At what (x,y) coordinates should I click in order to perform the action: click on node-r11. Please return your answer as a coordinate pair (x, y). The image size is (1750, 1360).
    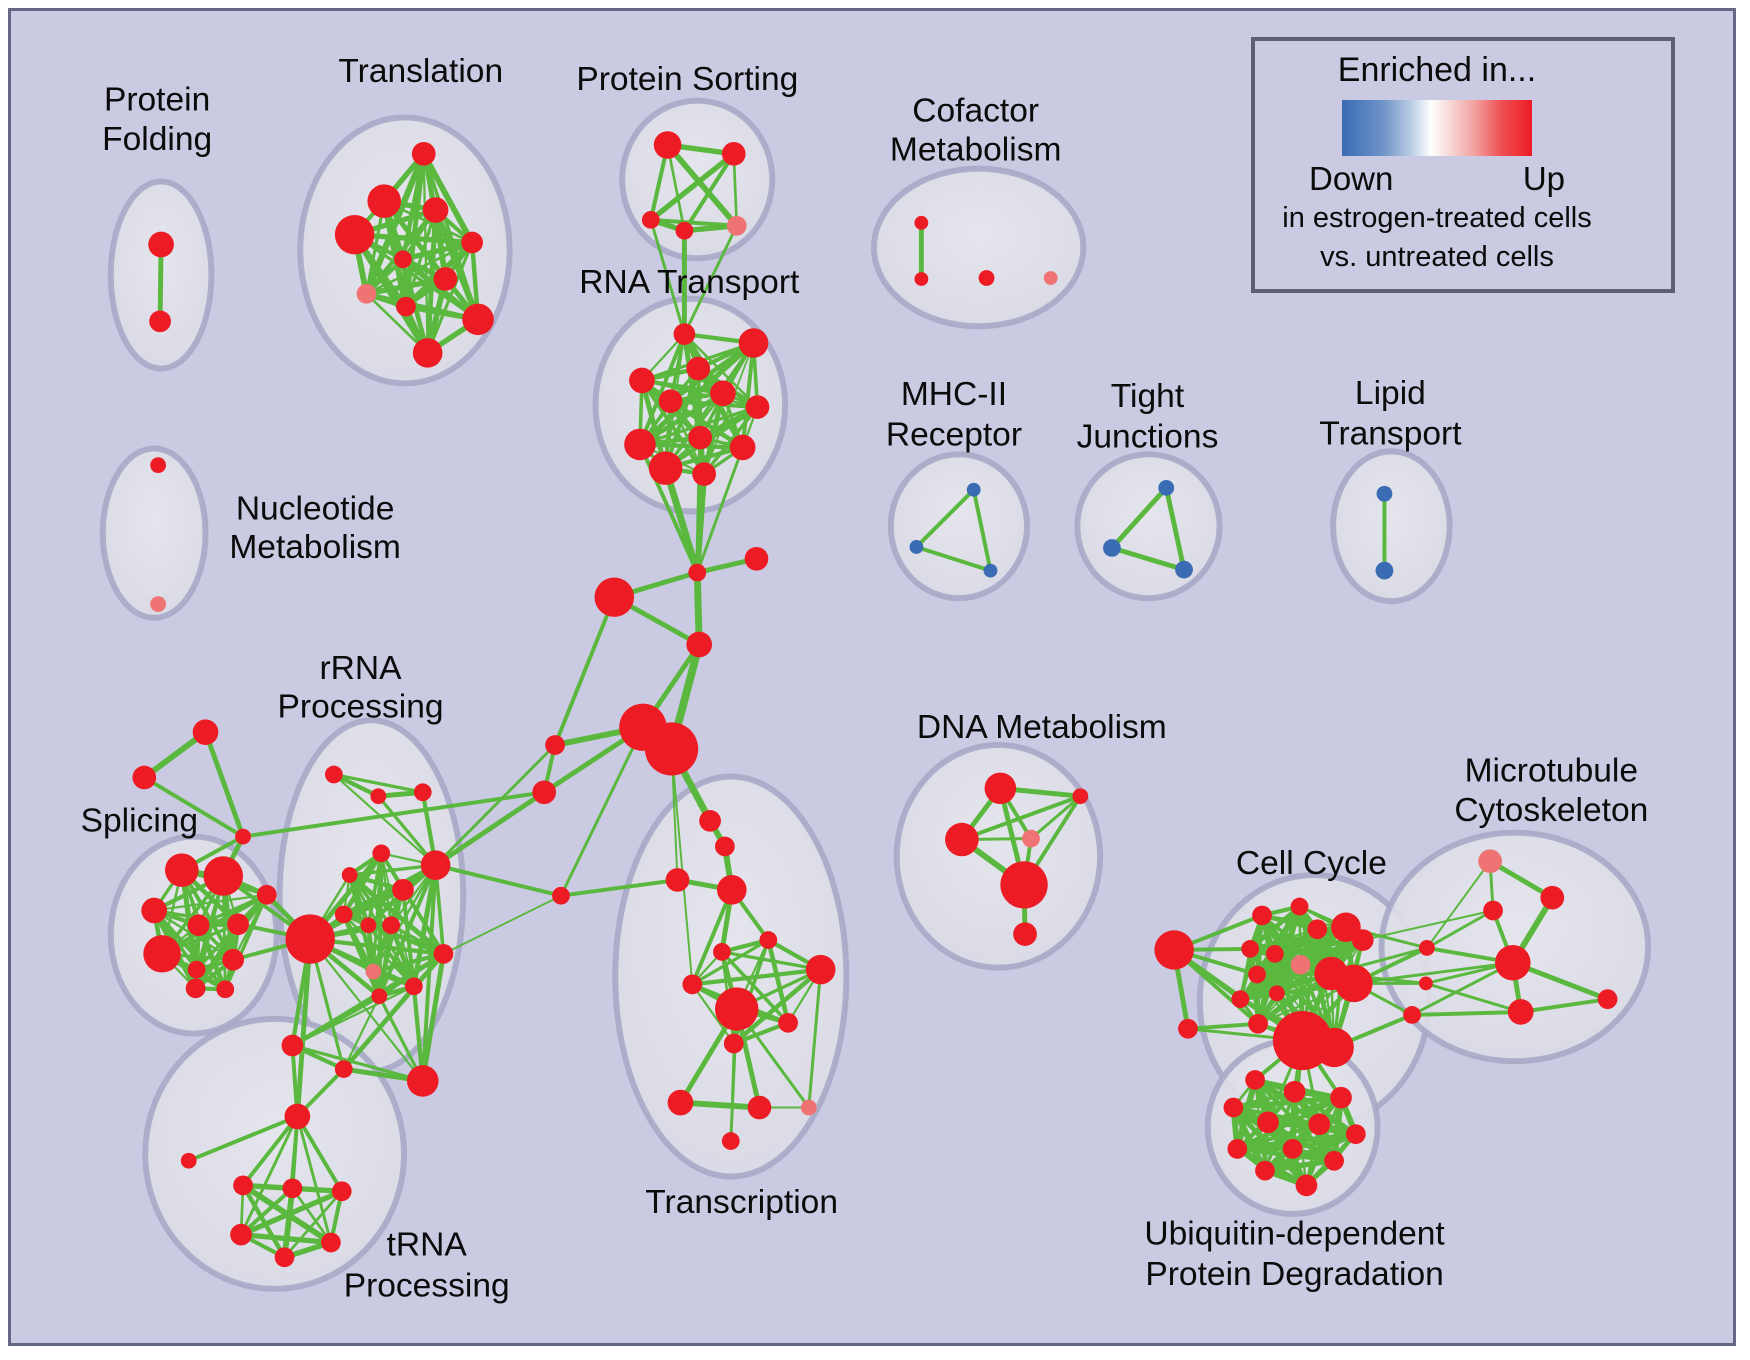
    Looking at the image, I should click on (443, 953).